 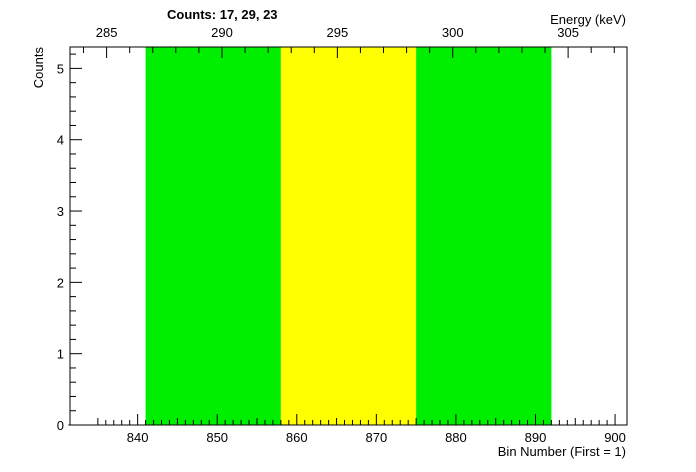 I want to click on x-tick-label: 890, so click(x=536, y=437).